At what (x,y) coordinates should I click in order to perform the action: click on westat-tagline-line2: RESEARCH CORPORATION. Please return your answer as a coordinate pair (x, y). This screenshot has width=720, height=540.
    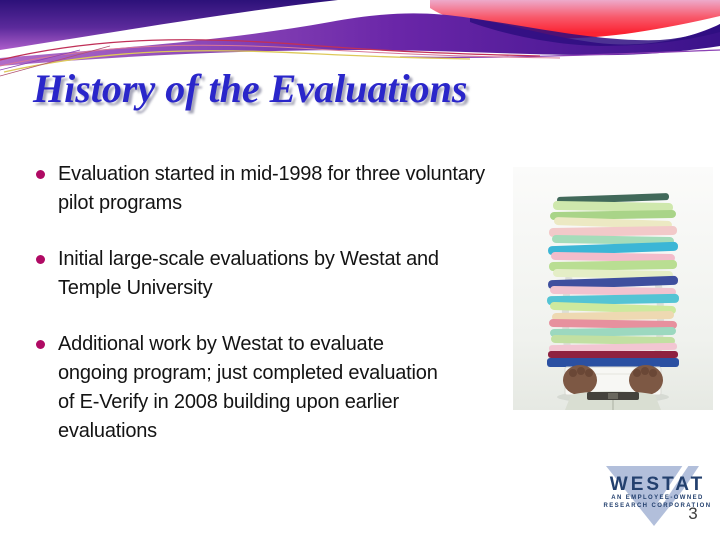
    Looking at the image, I should click on (657, 506).